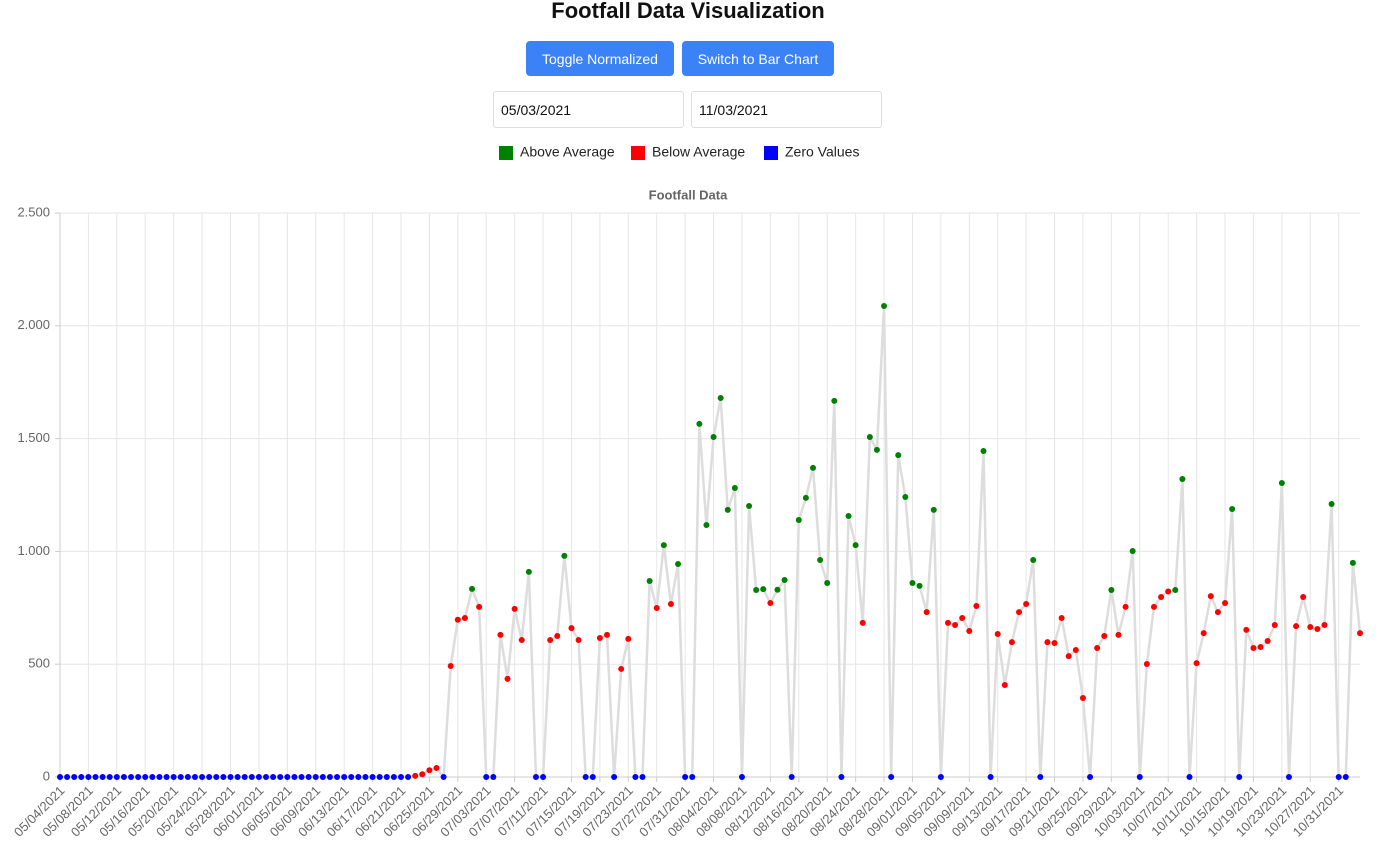 The height and width of the screenshot is (855, 1397). What do you see at coordinates (758, 58) in the screenshot?
I see `switch-chart-button: Switch to Bar Chart` at bounding box center [758, 58].